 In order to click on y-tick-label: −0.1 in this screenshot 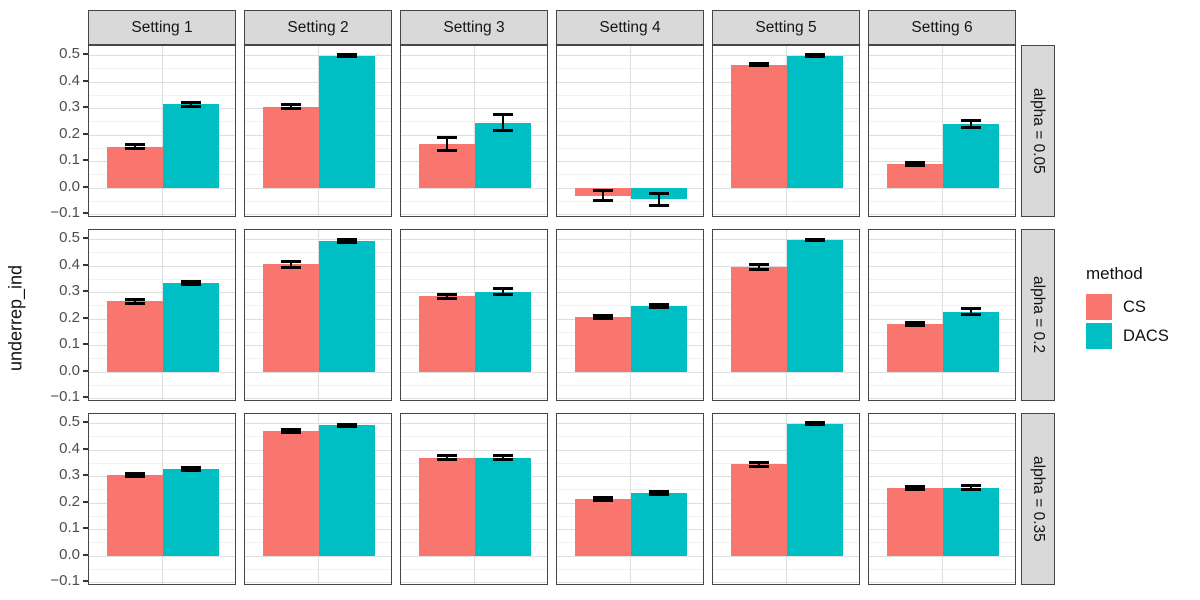, I will do `click(65, 213)`.